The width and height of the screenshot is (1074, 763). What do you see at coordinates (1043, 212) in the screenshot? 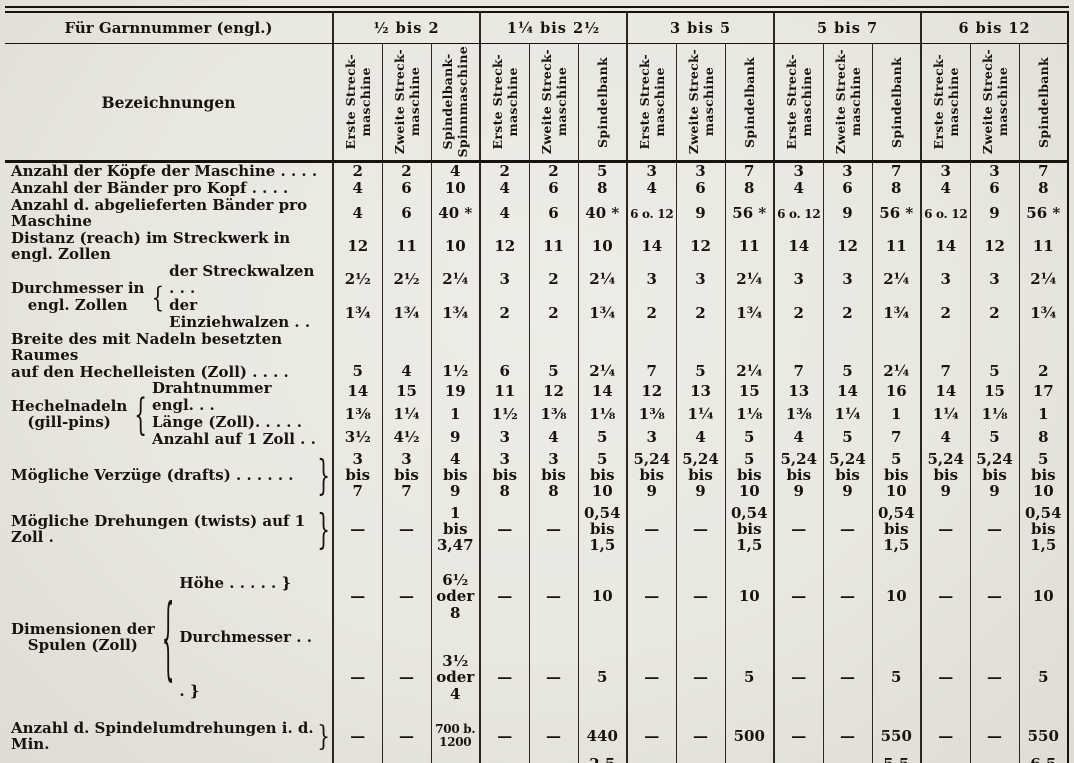
I see `cell-text: 56 *` at bounding box center [1043, 212].